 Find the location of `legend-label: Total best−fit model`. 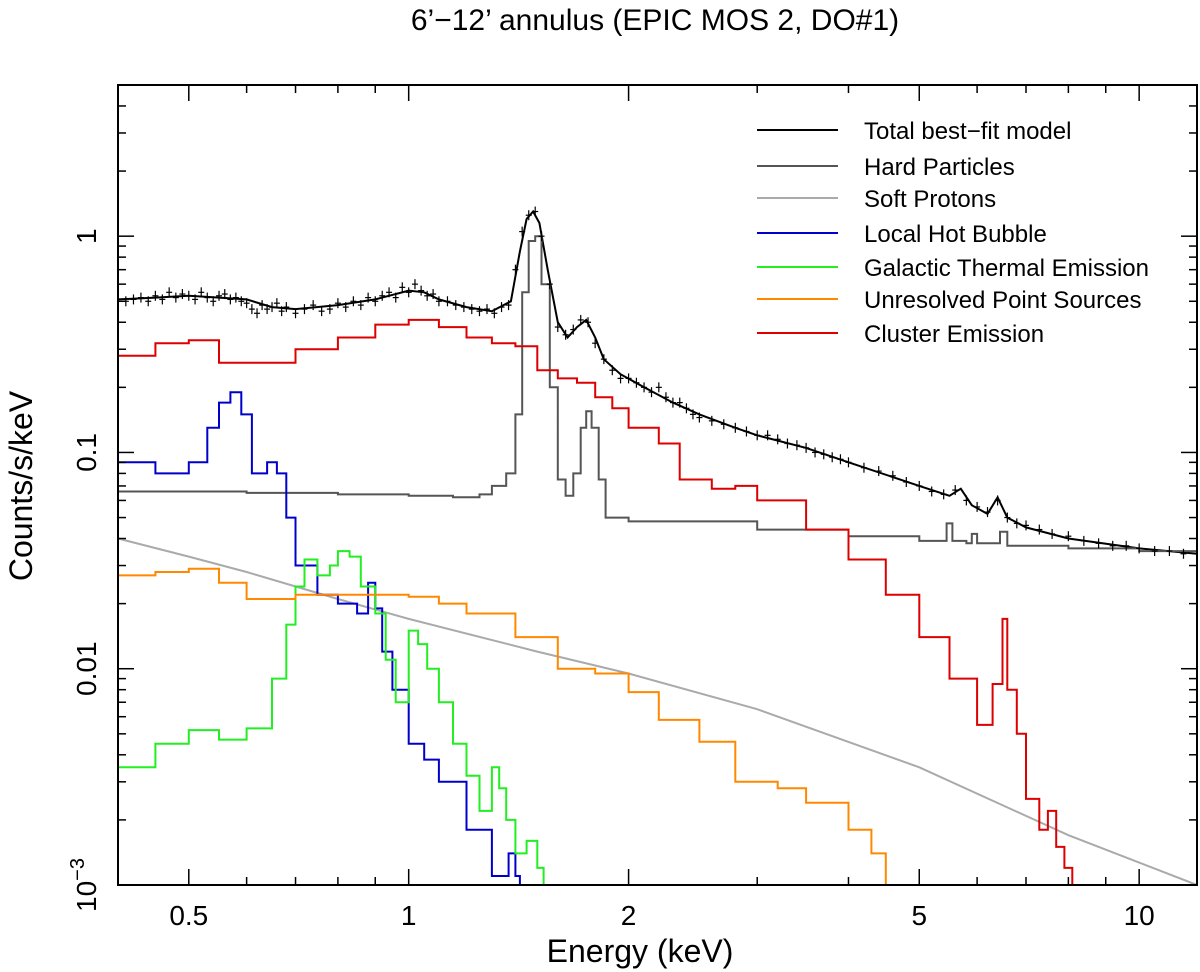

legend-label: Total best−fit model is located at coordinates (967, 131).